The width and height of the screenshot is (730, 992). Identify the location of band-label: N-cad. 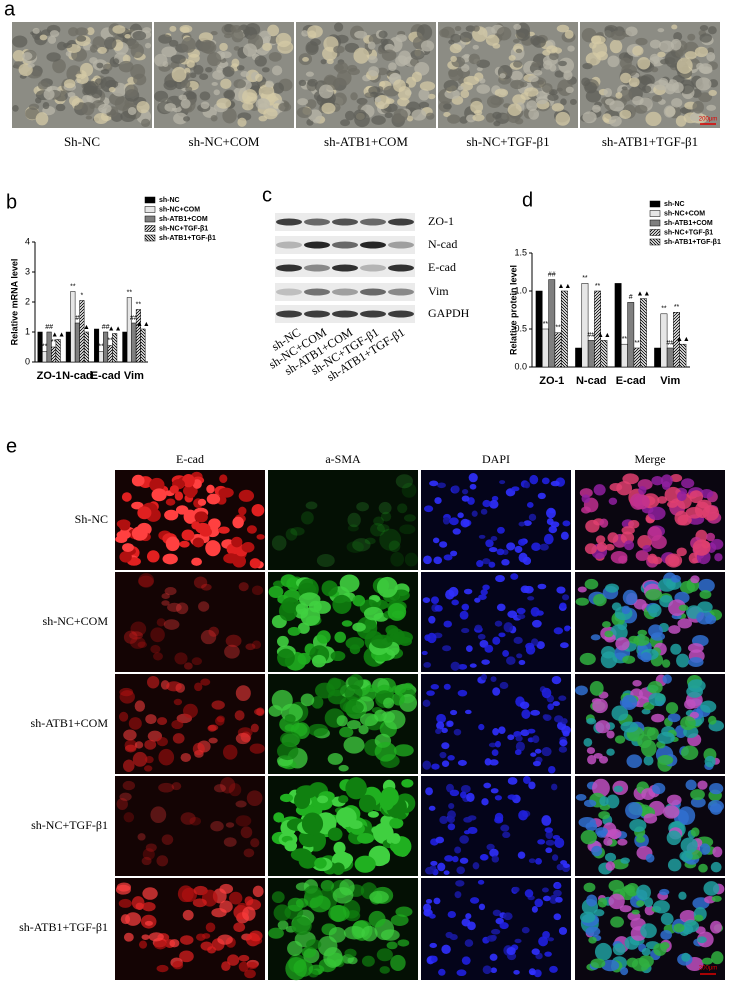
(442, 244).